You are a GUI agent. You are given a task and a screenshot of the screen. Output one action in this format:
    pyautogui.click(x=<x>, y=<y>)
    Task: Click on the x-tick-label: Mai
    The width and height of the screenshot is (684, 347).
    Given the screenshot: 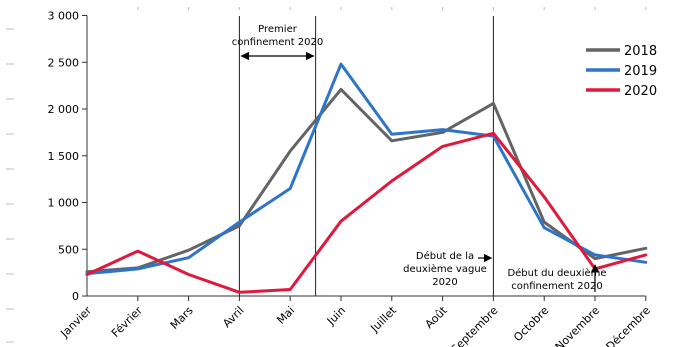 What is the action you would take?
    pyautogui.click(x=285, y=315)
    